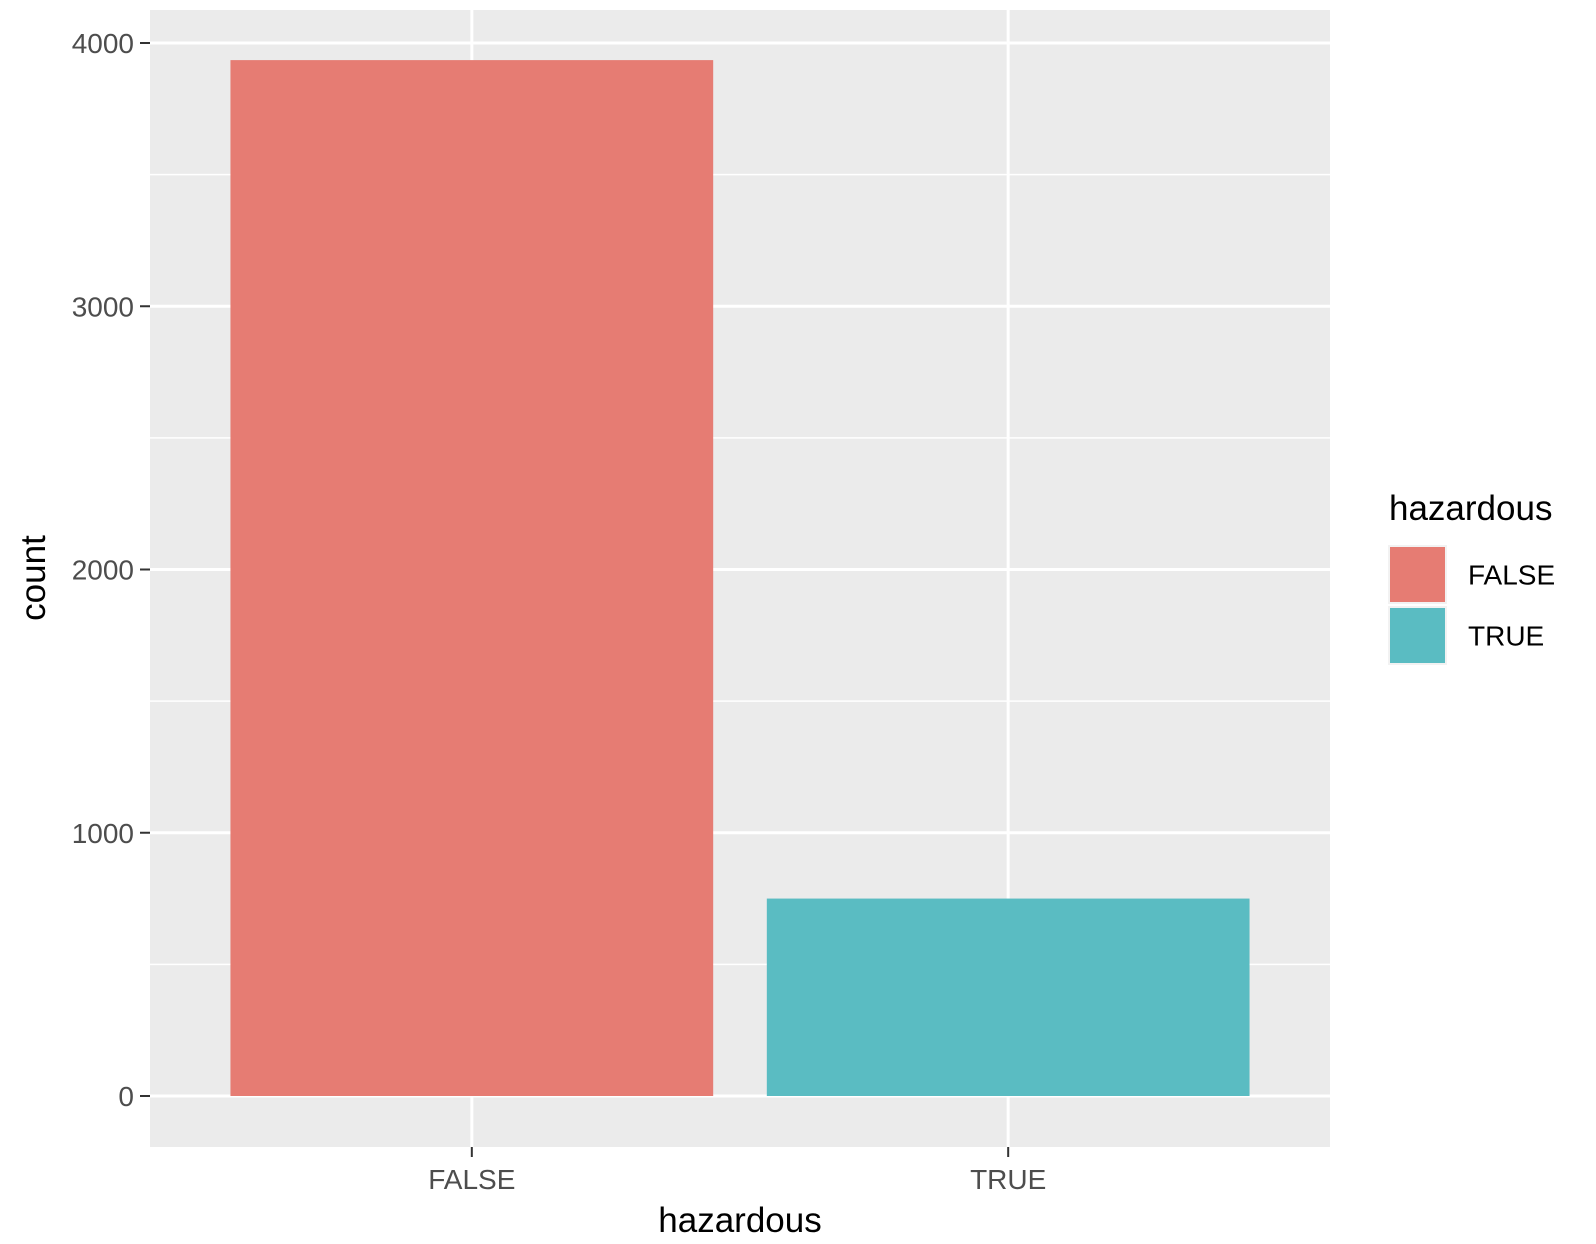 This screenshot has width=1596, height=1244. I want to click on x-axis-title: hazardous, so click(739, 1220).